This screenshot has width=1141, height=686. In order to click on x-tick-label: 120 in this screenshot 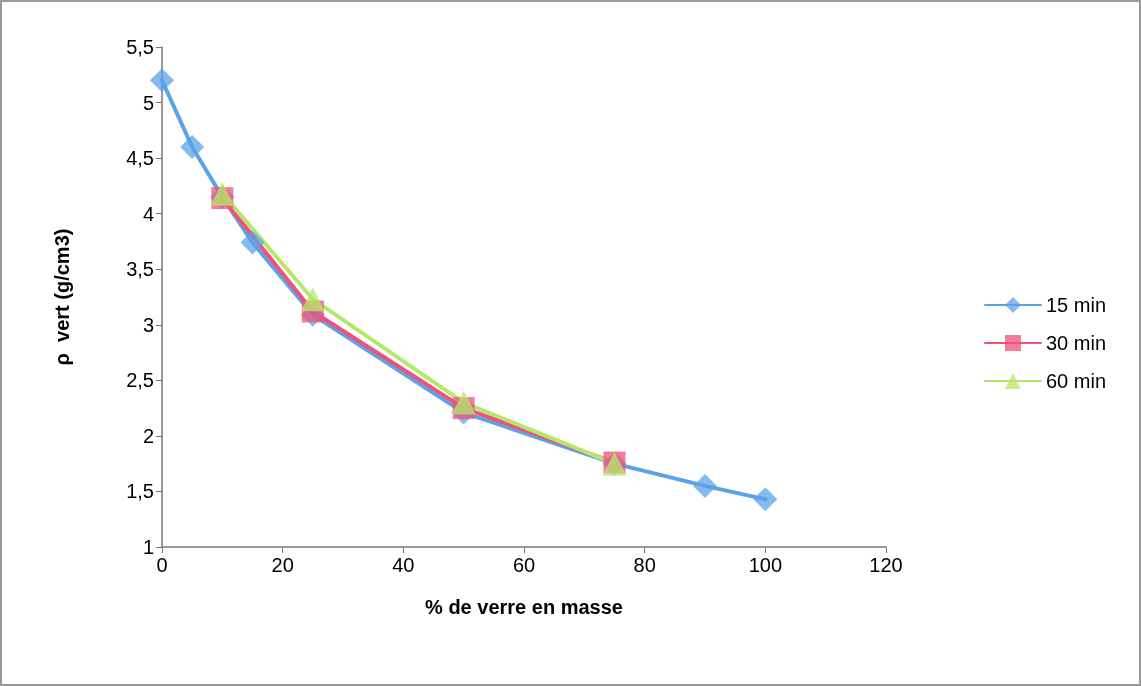, I will do `click(886, 565)`.